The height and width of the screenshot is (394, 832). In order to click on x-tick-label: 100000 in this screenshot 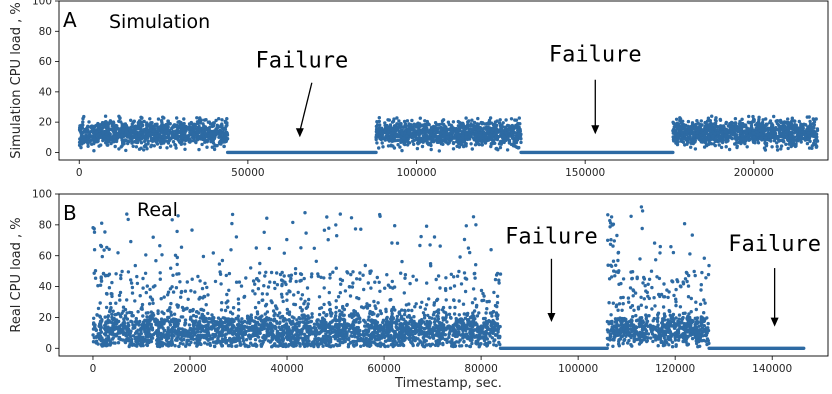, I will do `click(416, 173)`.